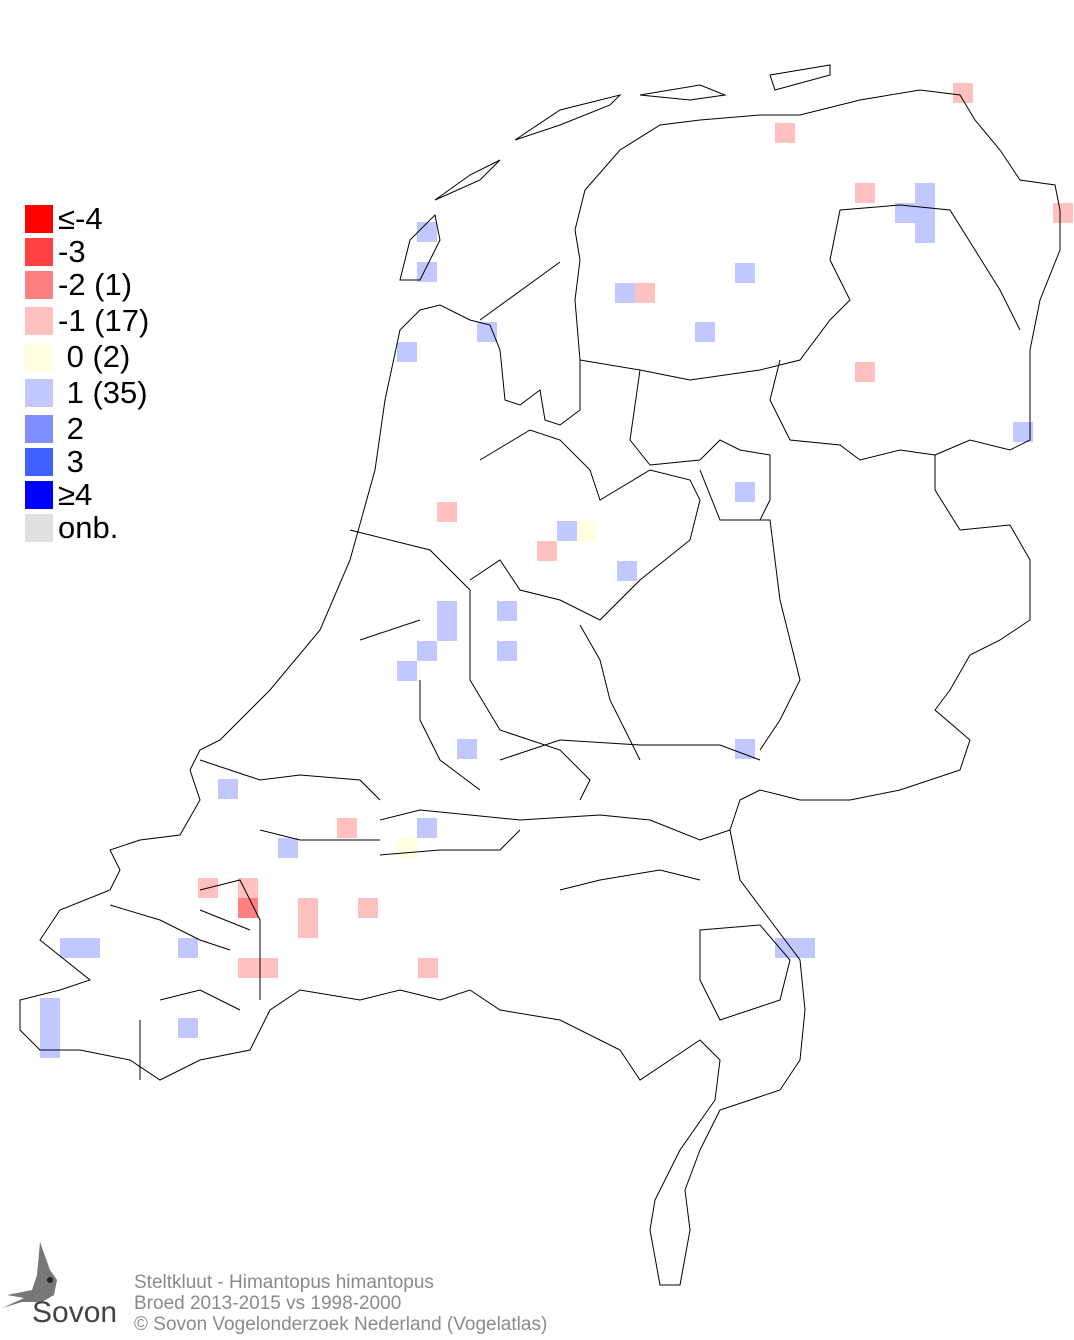 The width and height of the screenshot is (1074, 1340). I want to click on legend-label: onb., so click(88, 527).